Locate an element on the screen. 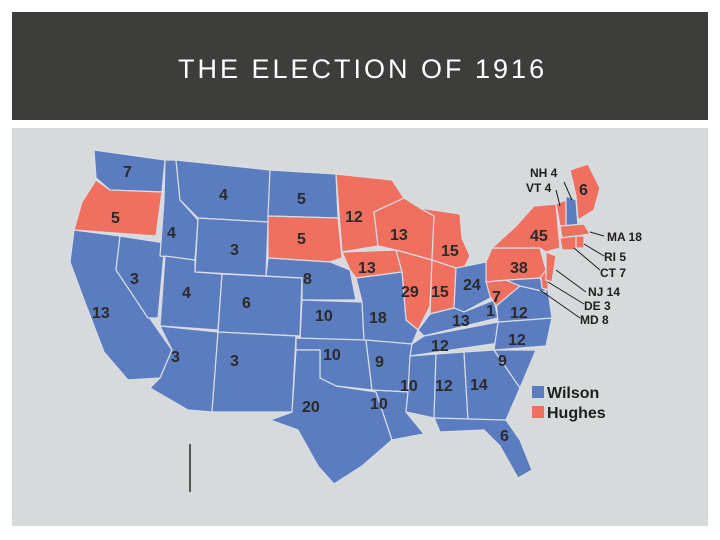 This screenshot has width=720, height=540. state-nebraska is located at coordinates (311, 279).